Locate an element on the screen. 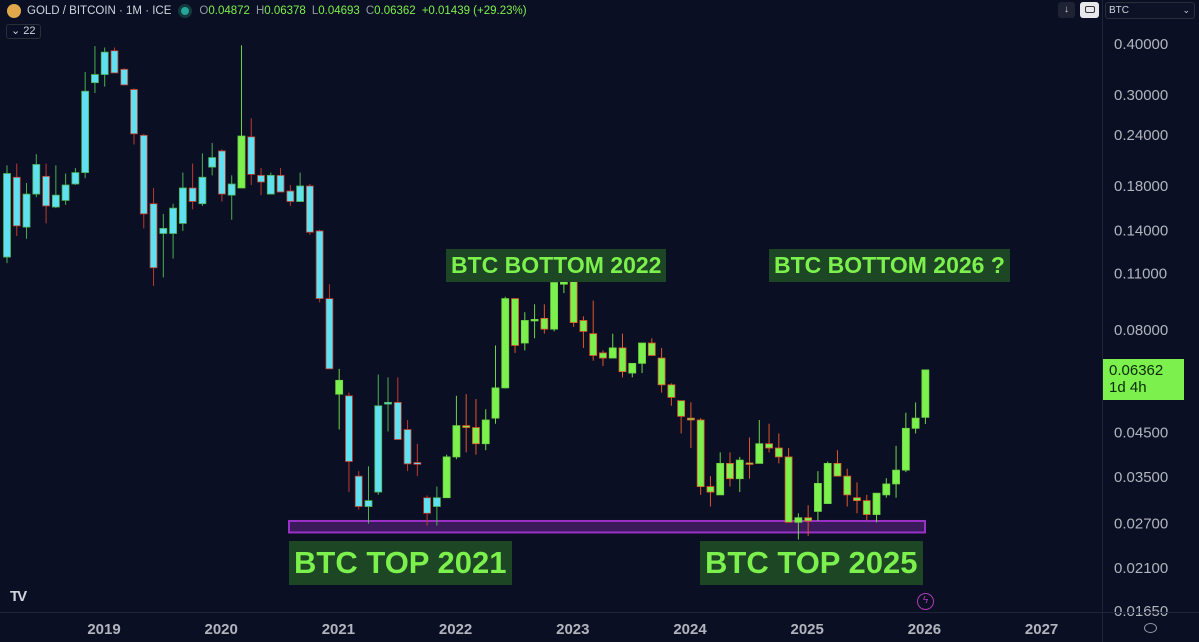 The width and height of the screenshot is (1199, 642). price-axis-divider is located at coordinates (1102, 321).